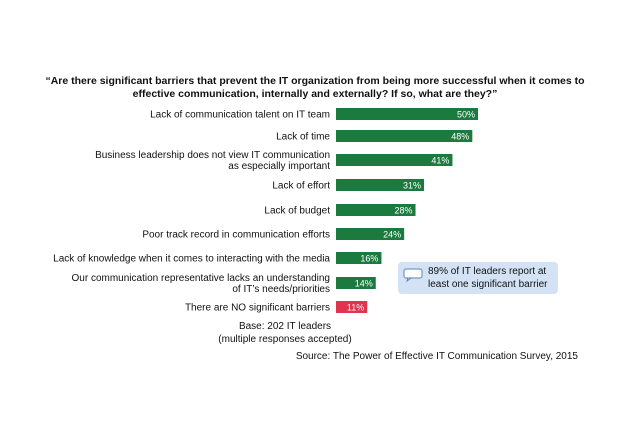 The height and width of the screenshot is (443, 620). I want to click on category-label-line: Lack of communication talent on IT team, so click(240, 115).